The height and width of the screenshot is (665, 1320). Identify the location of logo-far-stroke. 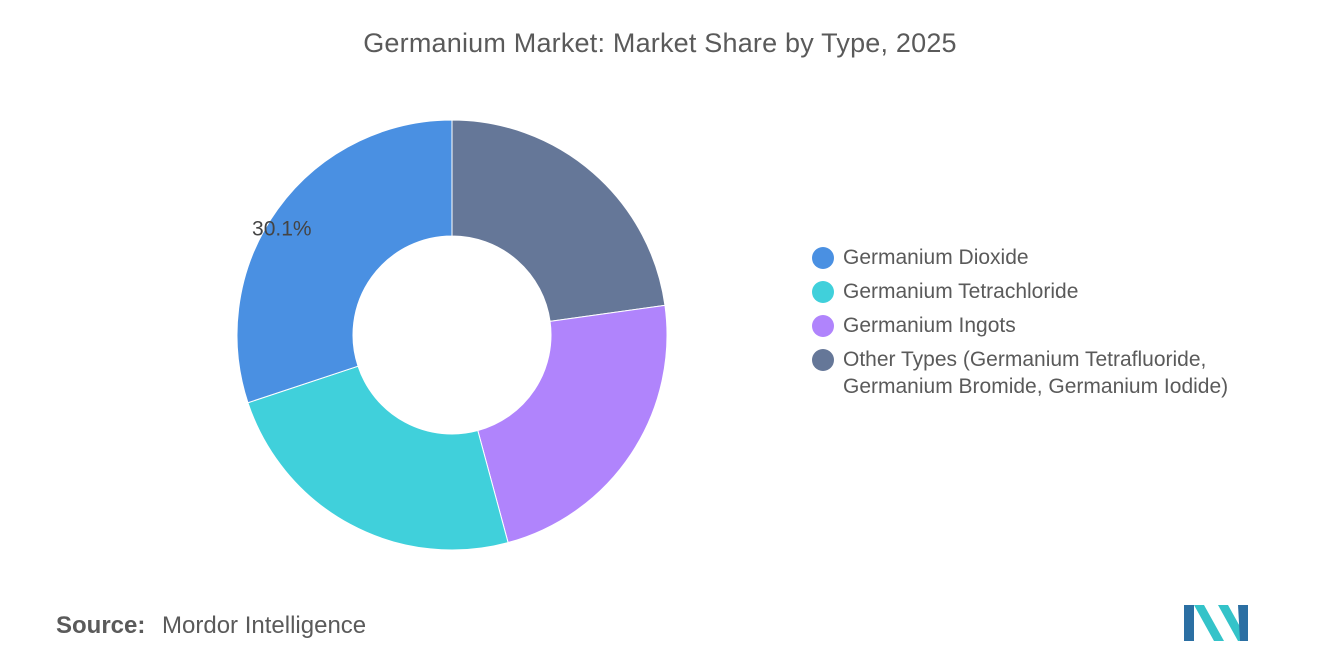
(1243, 623).